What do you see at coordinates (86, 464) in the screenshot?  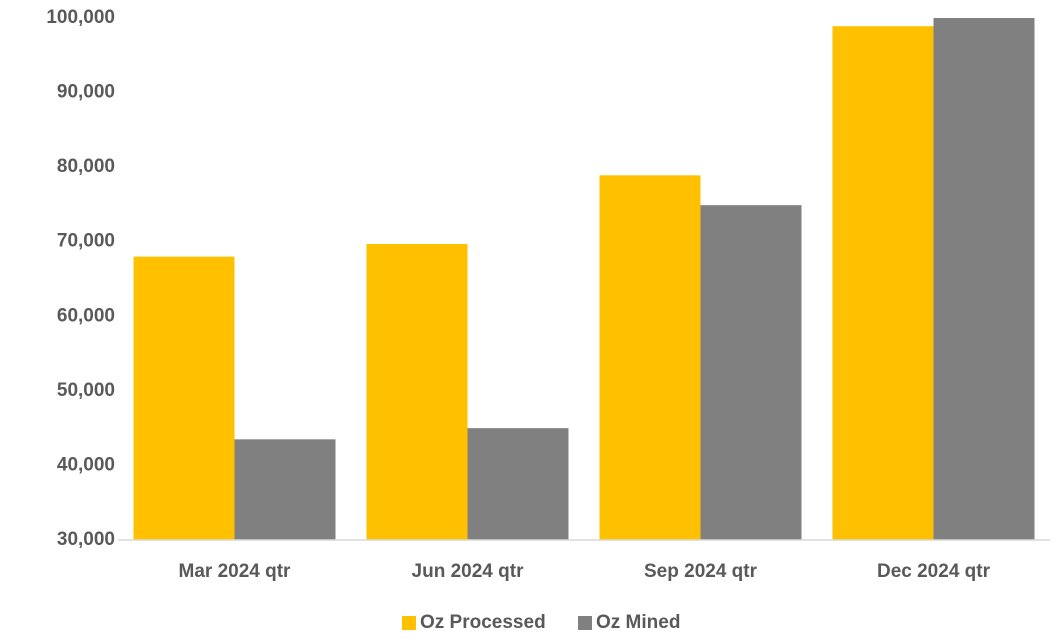 I see `y-tick-label: 40,000` at bounding box center [86, 464].